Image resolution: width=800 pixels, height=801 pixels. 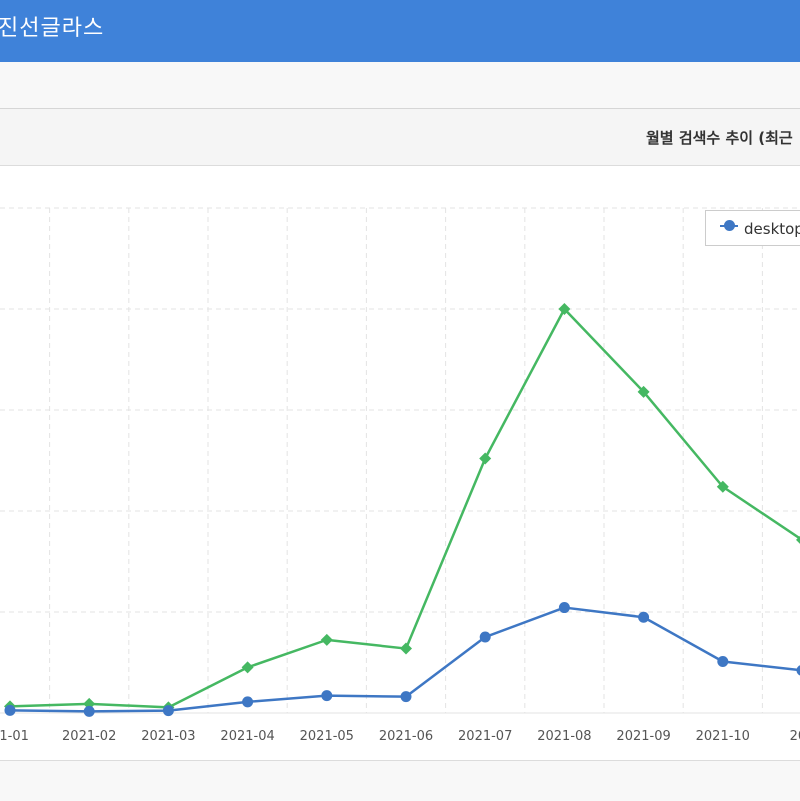 What do you see at coordinates (485, 736) in the screenshot?
I see `x-tick-label: 2021-07` at bounding box center [485, 736].